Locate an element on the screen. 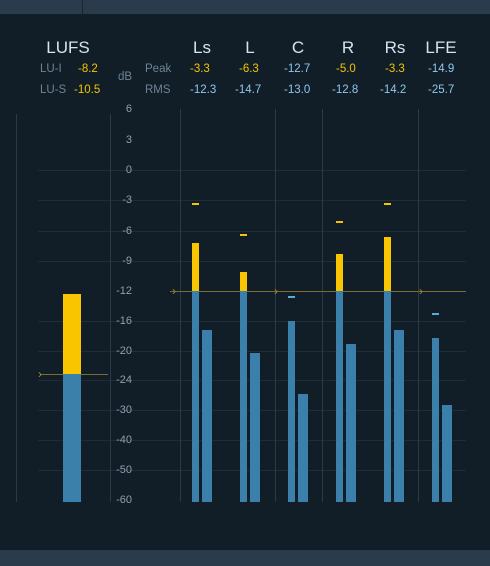 The image size is (490, 566). rms-value-c: -13.0 is located at coordinates (297, 90).